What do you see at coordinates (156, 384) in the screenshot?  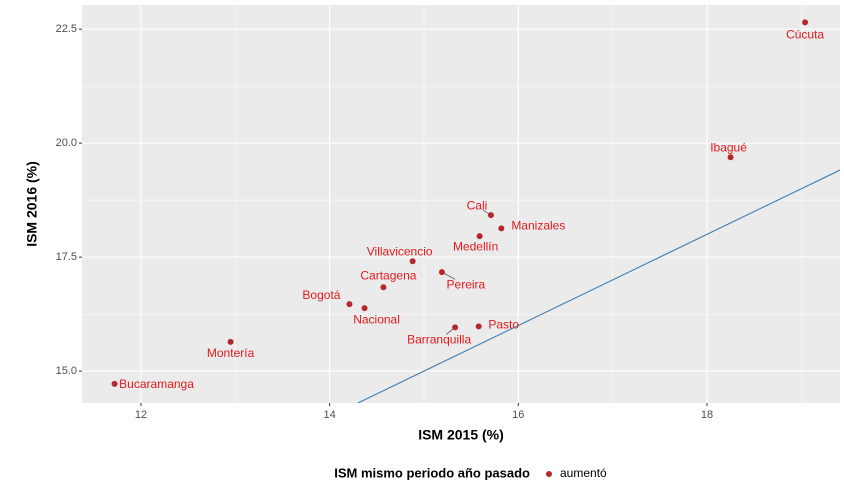 I see `point-label: Bucaramanga` at bounding box center [156, 384].